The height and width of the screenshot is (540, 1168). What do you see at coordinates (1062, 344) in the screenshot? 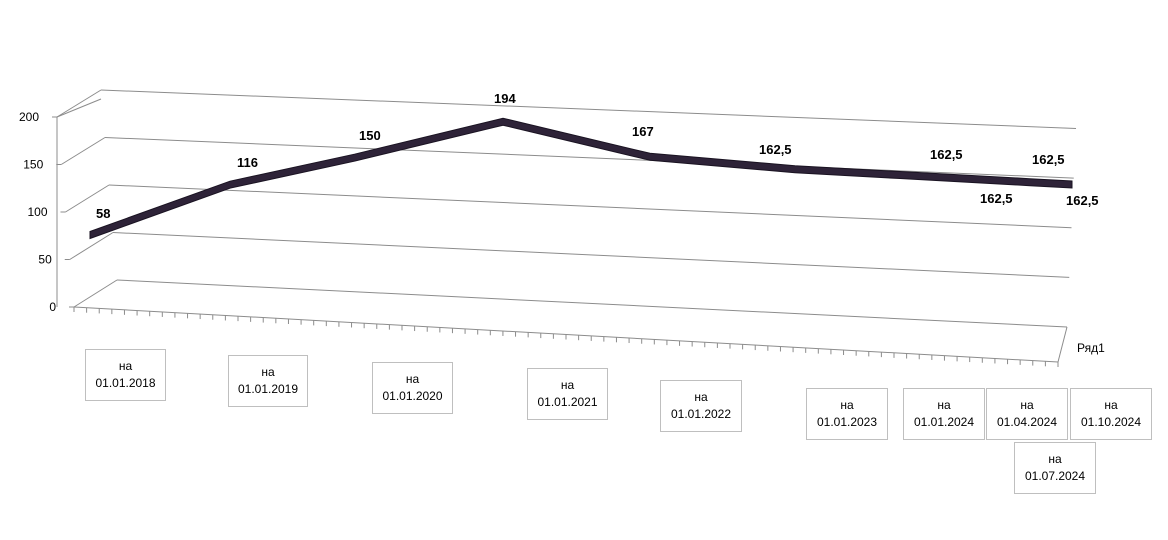
I see `floor-right-edge` at bounding box center [1062, 344].